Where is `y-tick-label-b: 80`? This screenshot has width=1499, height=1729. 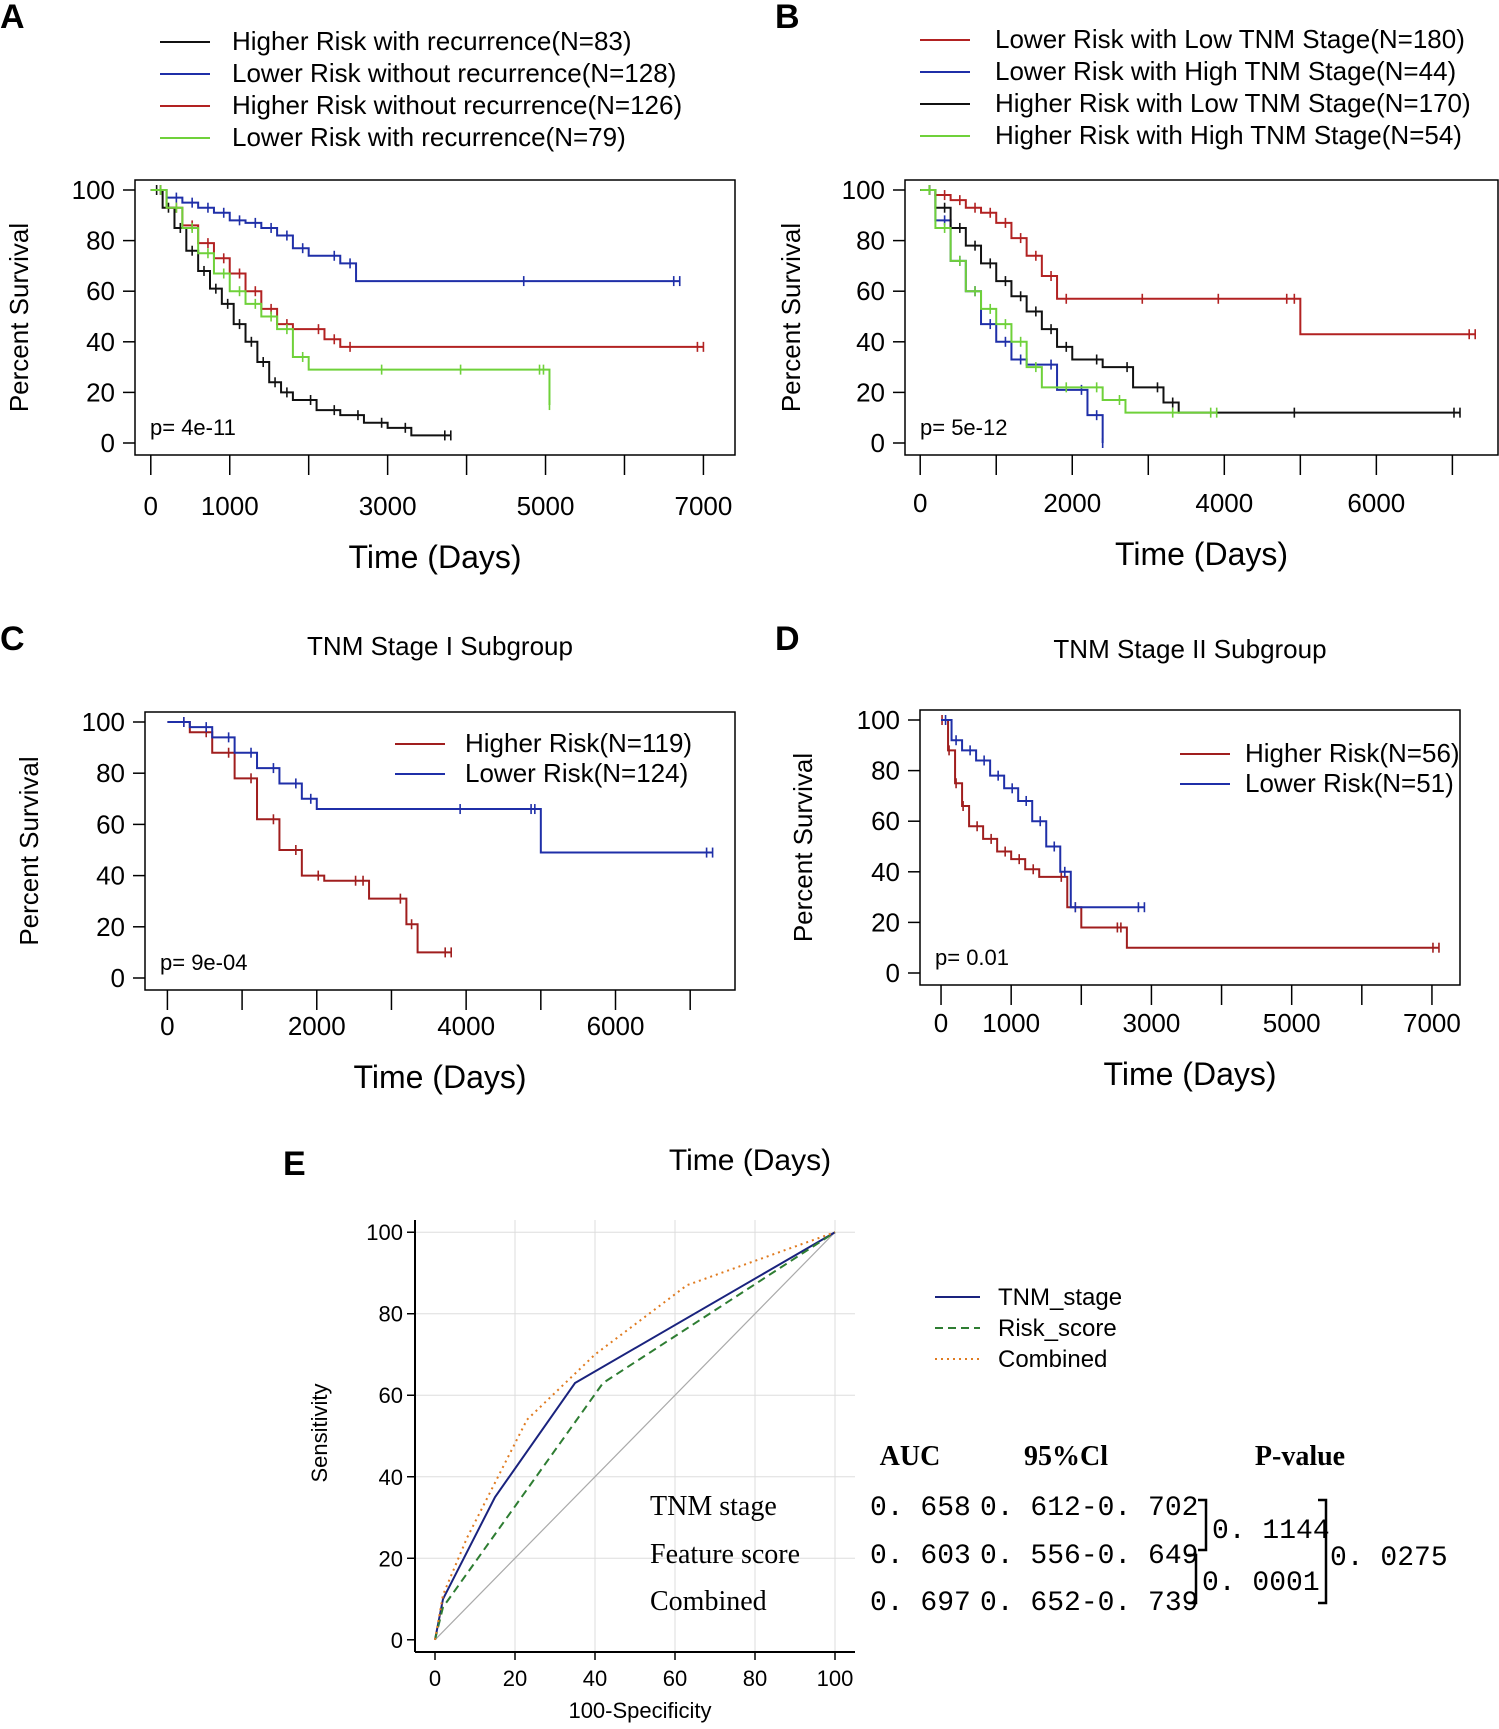 y-tick-label-b: 80 is located at coordinates (870, 241).